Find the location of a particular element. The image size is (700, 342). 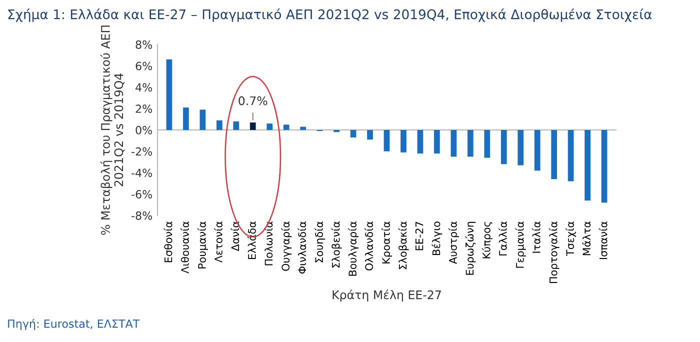

x-tick-label: Βουλγαρία is located at coordinates (353, 249).